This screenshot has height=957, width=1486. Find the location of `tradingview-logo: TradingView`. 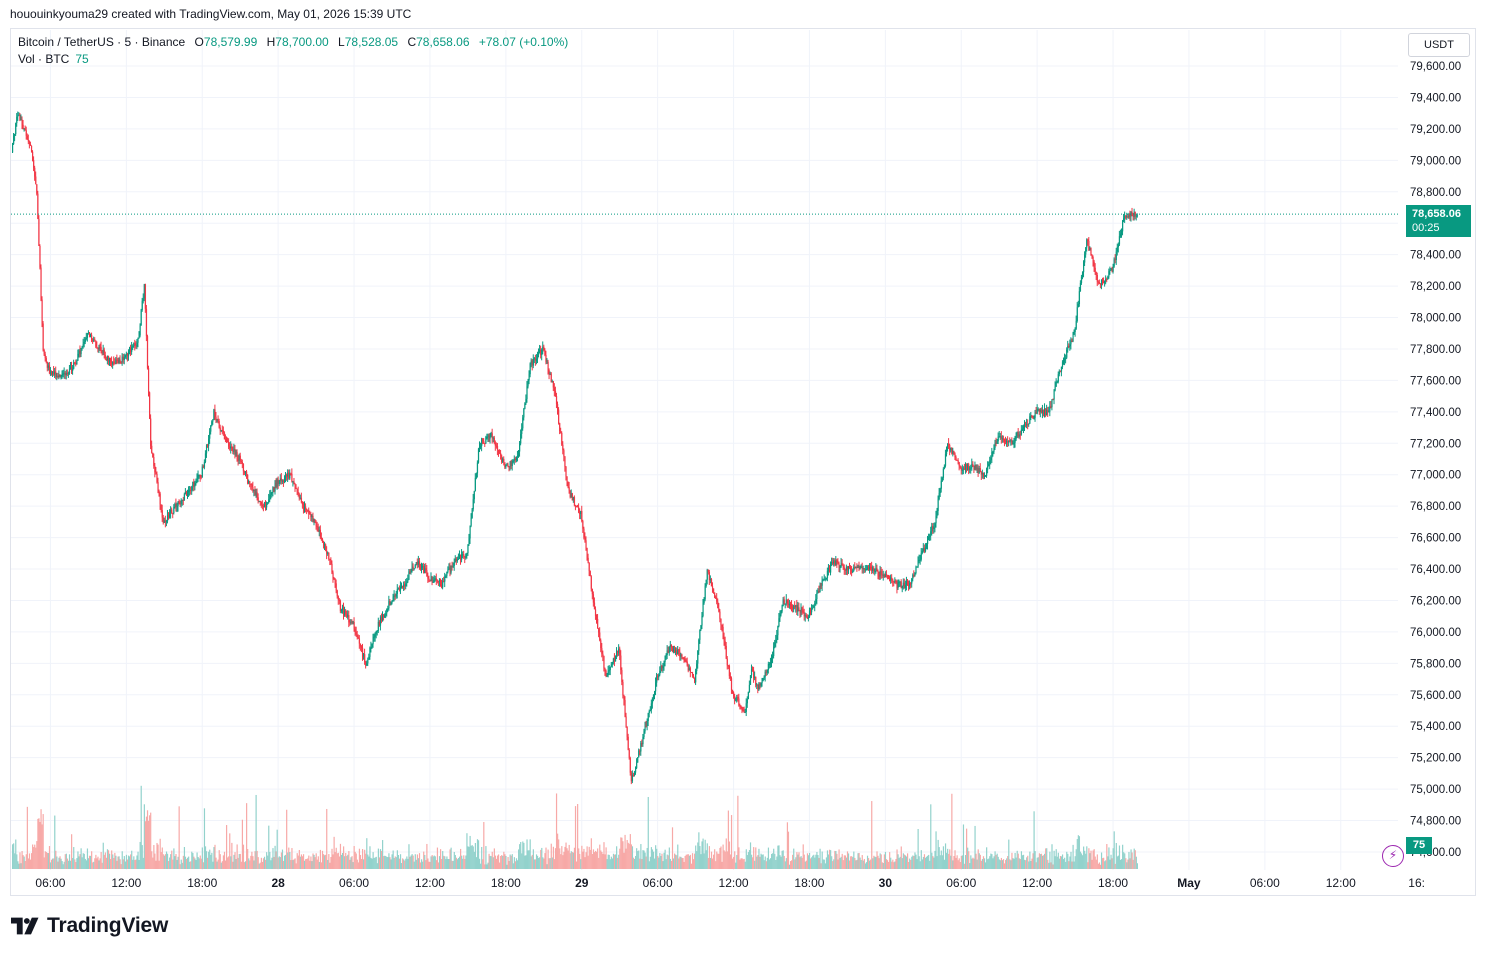

tradingview-logo: TradingView is located at coordinates (89, 926).